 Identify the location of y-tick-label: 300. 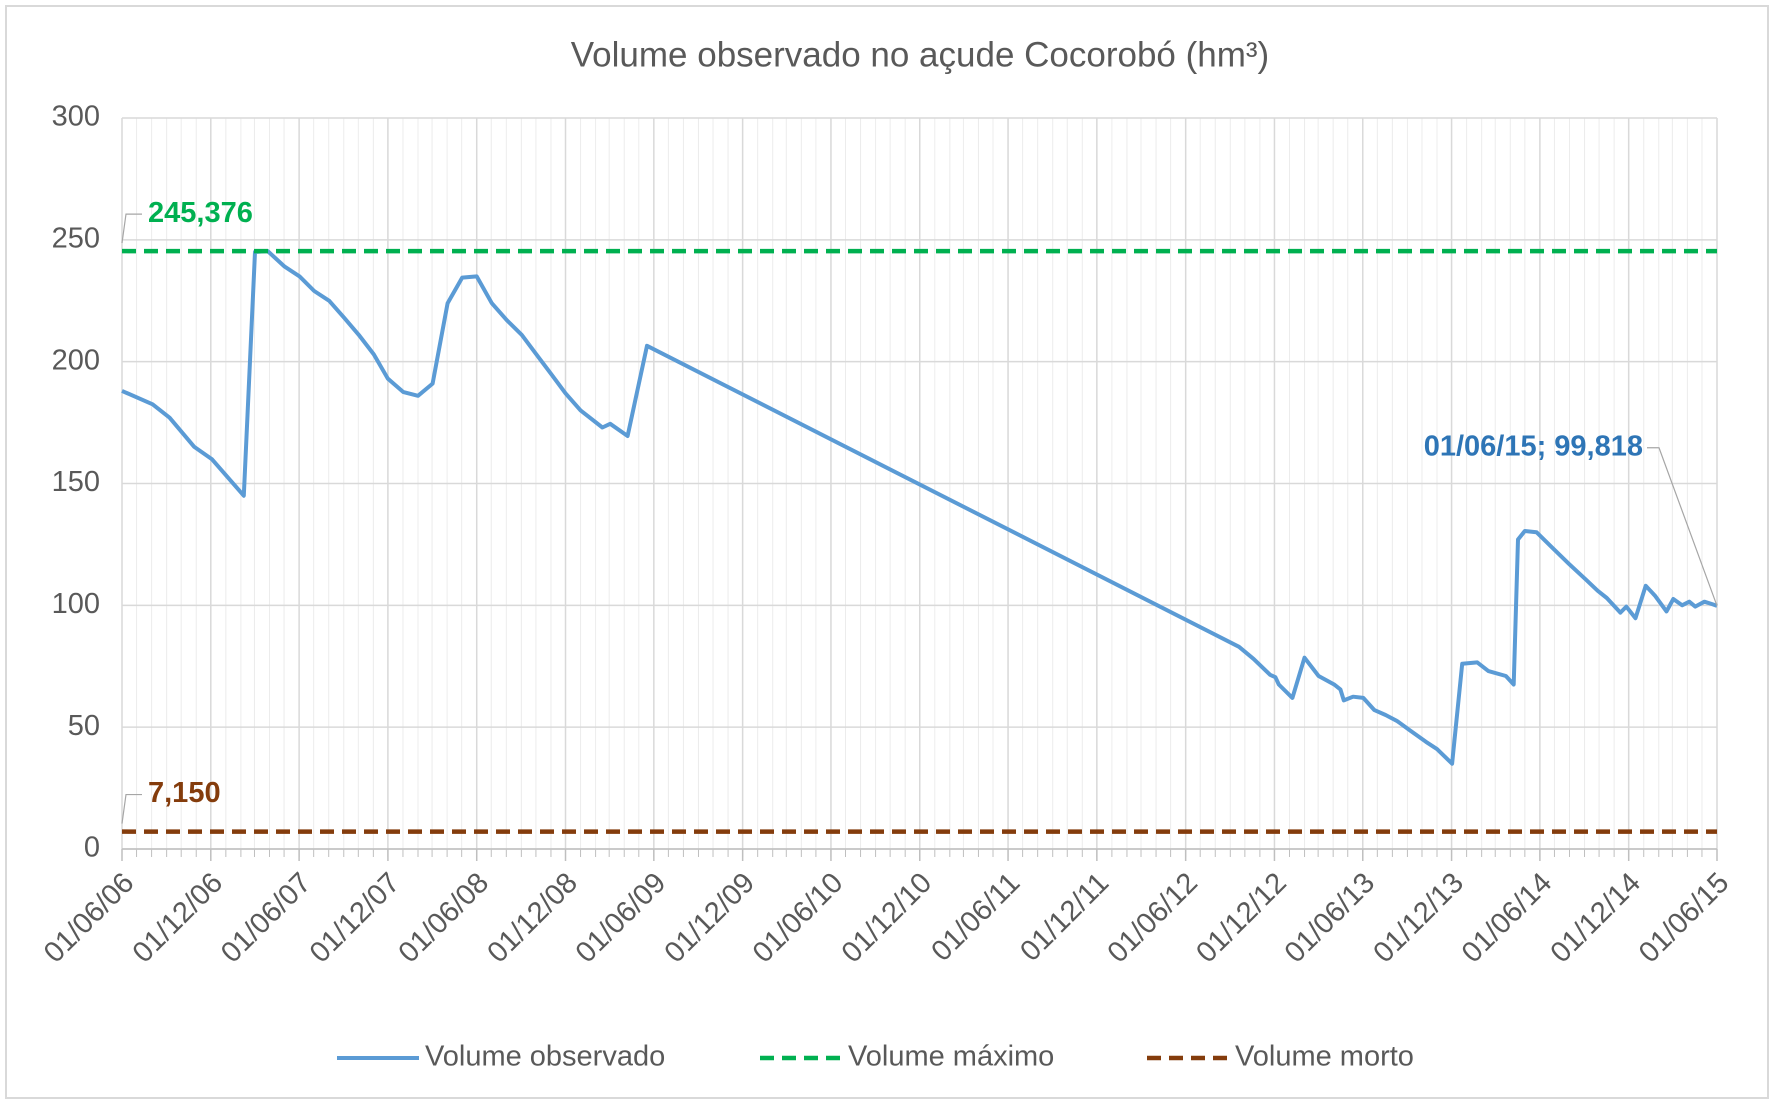
(76, 117).